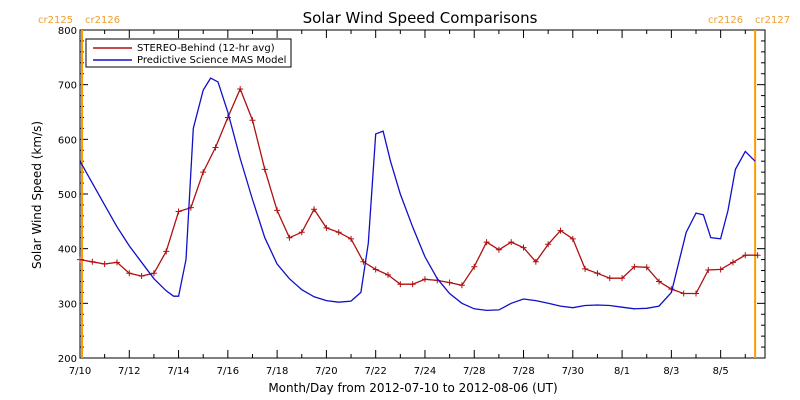 The width and height of the screenshot is (800, 400). I want to click on carrington-right-label-end: cr2127, so click(772, 20).